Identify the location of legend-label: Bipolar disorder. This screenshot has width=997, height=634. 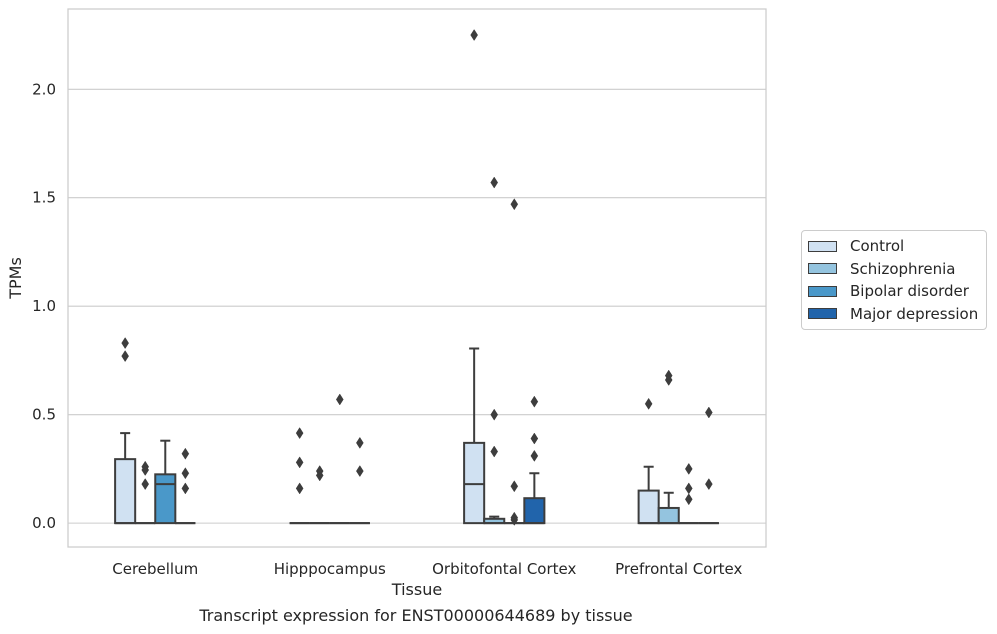
(909, 291).